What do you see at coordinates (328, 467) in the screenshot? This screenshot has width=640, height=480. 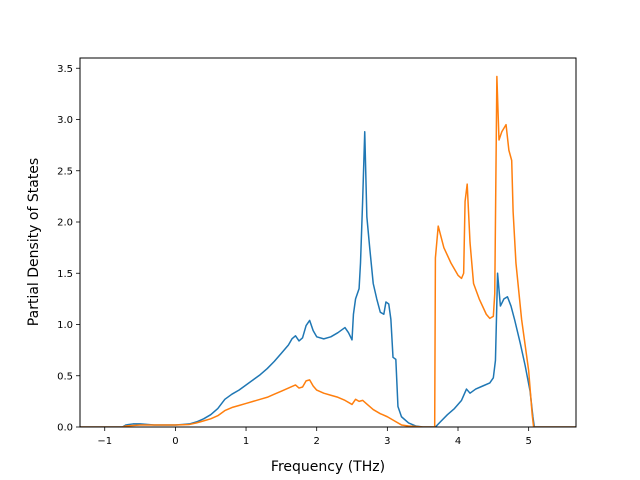 I see `x-axis-label: Frequency (THz)` at bounding box center [328, 467].